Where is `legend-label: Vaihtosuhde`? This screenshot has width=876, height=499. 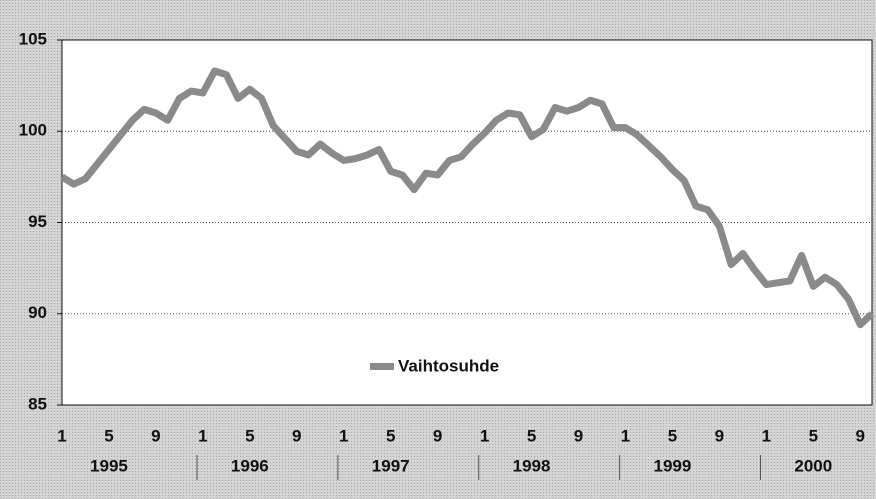 legend-label: Vaihtosuhde is located at coordinates (448, 365).